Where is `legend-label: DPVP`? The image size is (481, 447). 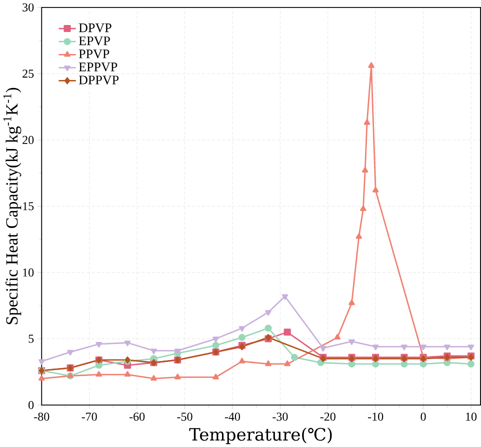 legend-label: DPVP is located at coordinates (95, 27).